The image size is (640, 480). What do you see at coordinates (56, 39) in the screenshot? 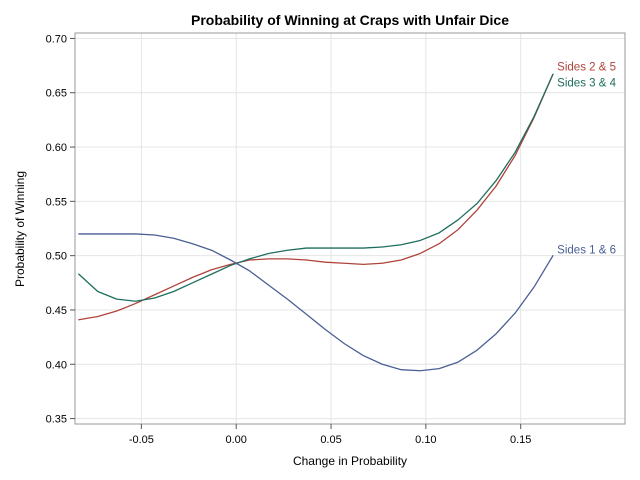
I see `y-tick-label: 0.70` at bounding box center [56, 39].